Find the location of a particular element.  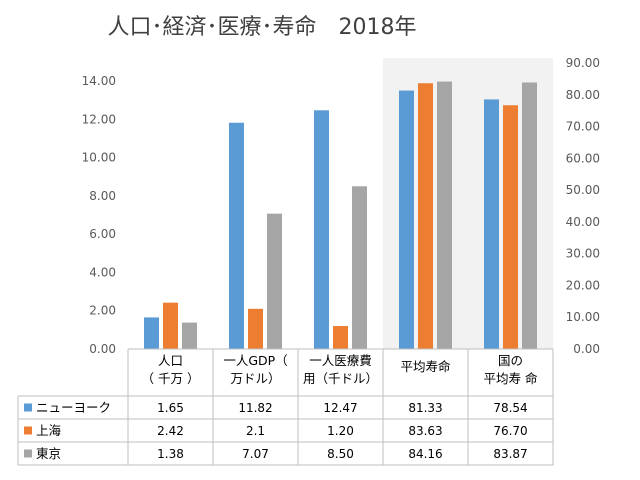

left-tick-label: 10.00 is located at coordinates (99, 158).